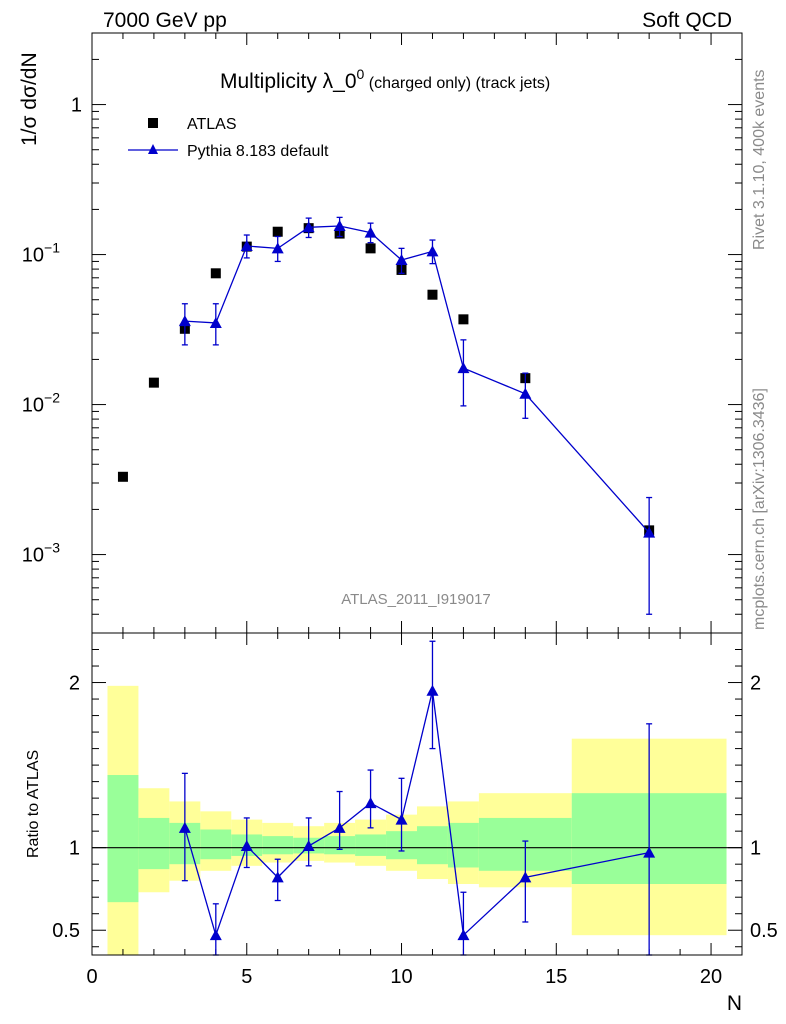  I want to click on ratio-y-tick-label-right: 2, so click(755, 684).